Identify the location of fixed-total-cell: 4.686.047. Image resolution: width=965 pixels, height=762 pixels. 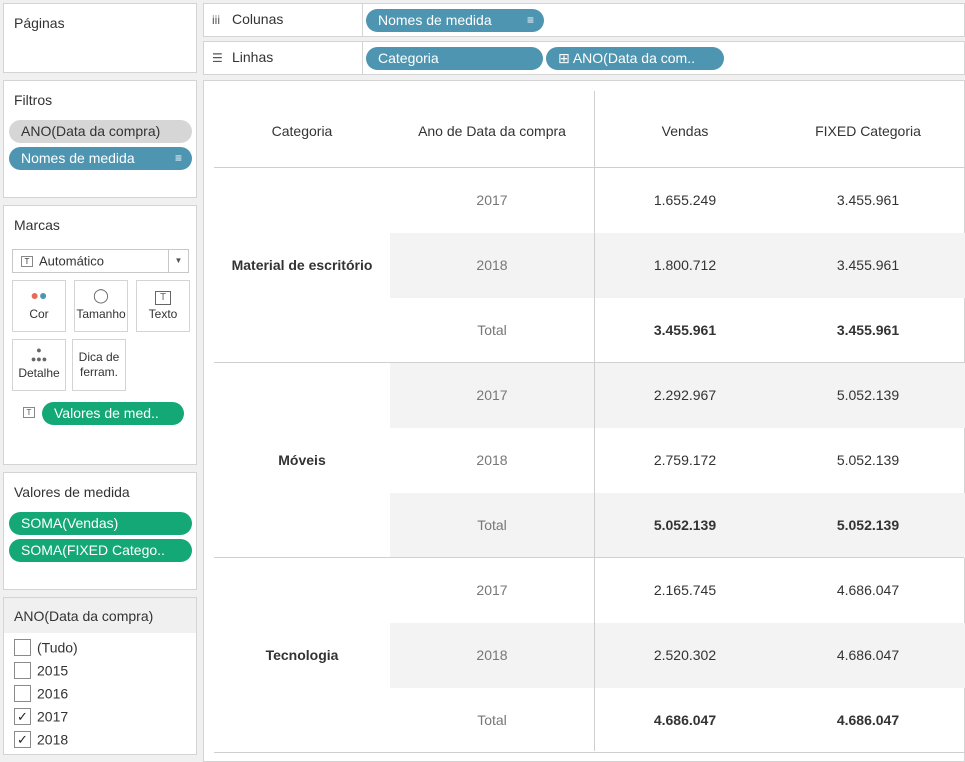
(868, 720).